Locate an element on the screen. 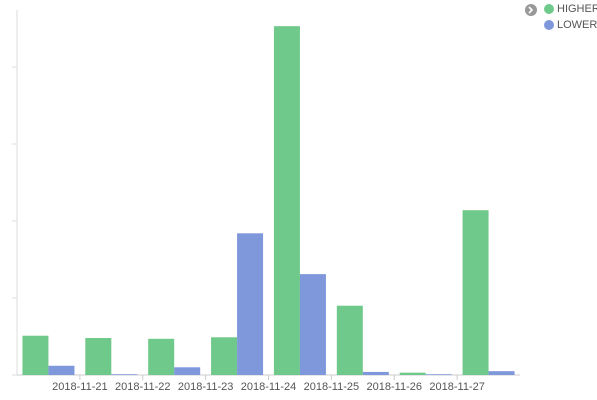  x-tick-label: 2018-11-27 is located at coordinates (456, 387).